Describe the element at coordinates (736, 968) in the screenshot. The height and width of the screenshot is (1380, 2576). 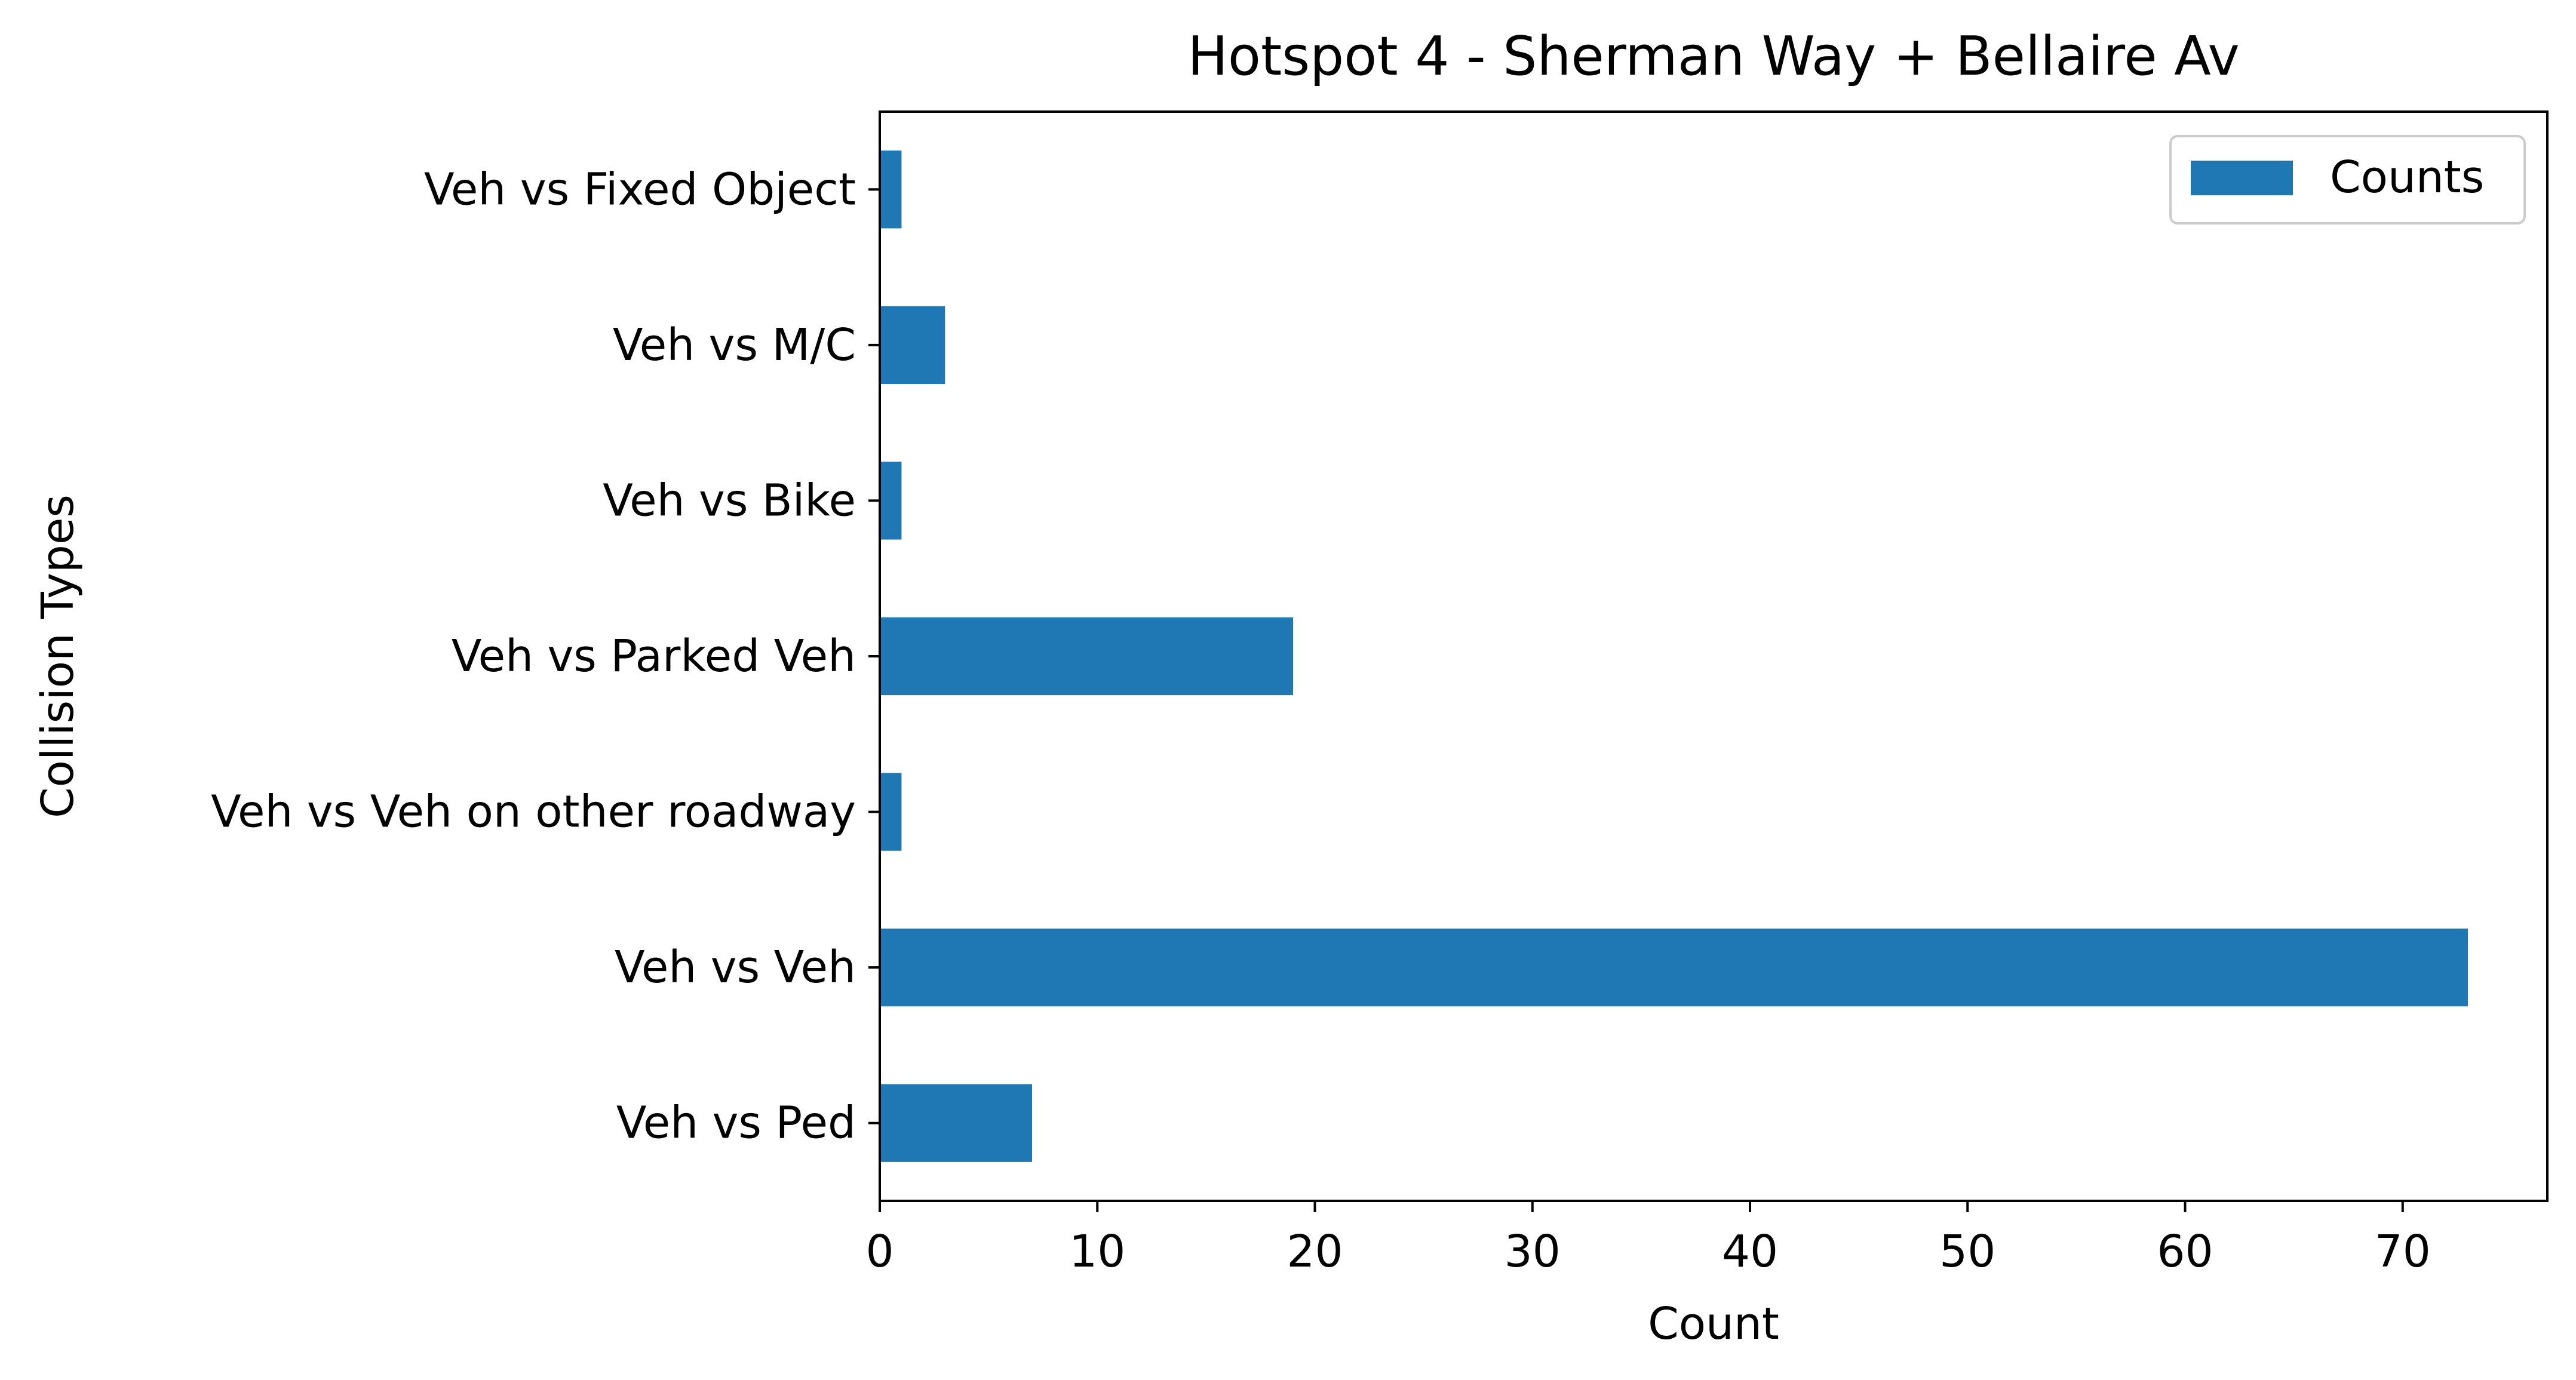
I see `y-tick-label: Veh vs Veh` at that location.